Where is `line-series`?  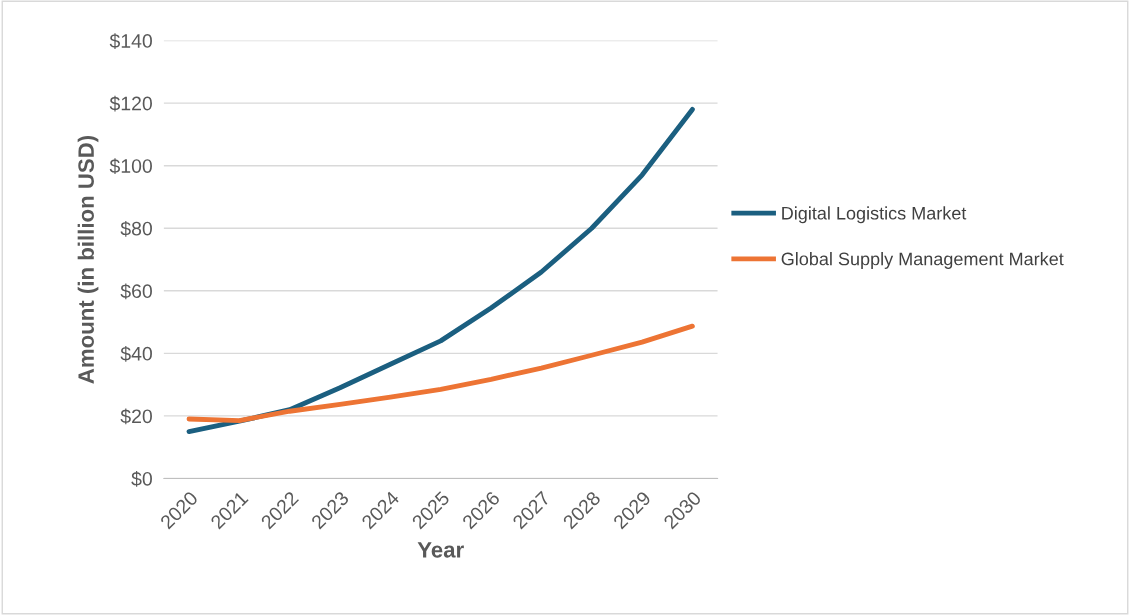
line-series is located at coordinates (440, 373).